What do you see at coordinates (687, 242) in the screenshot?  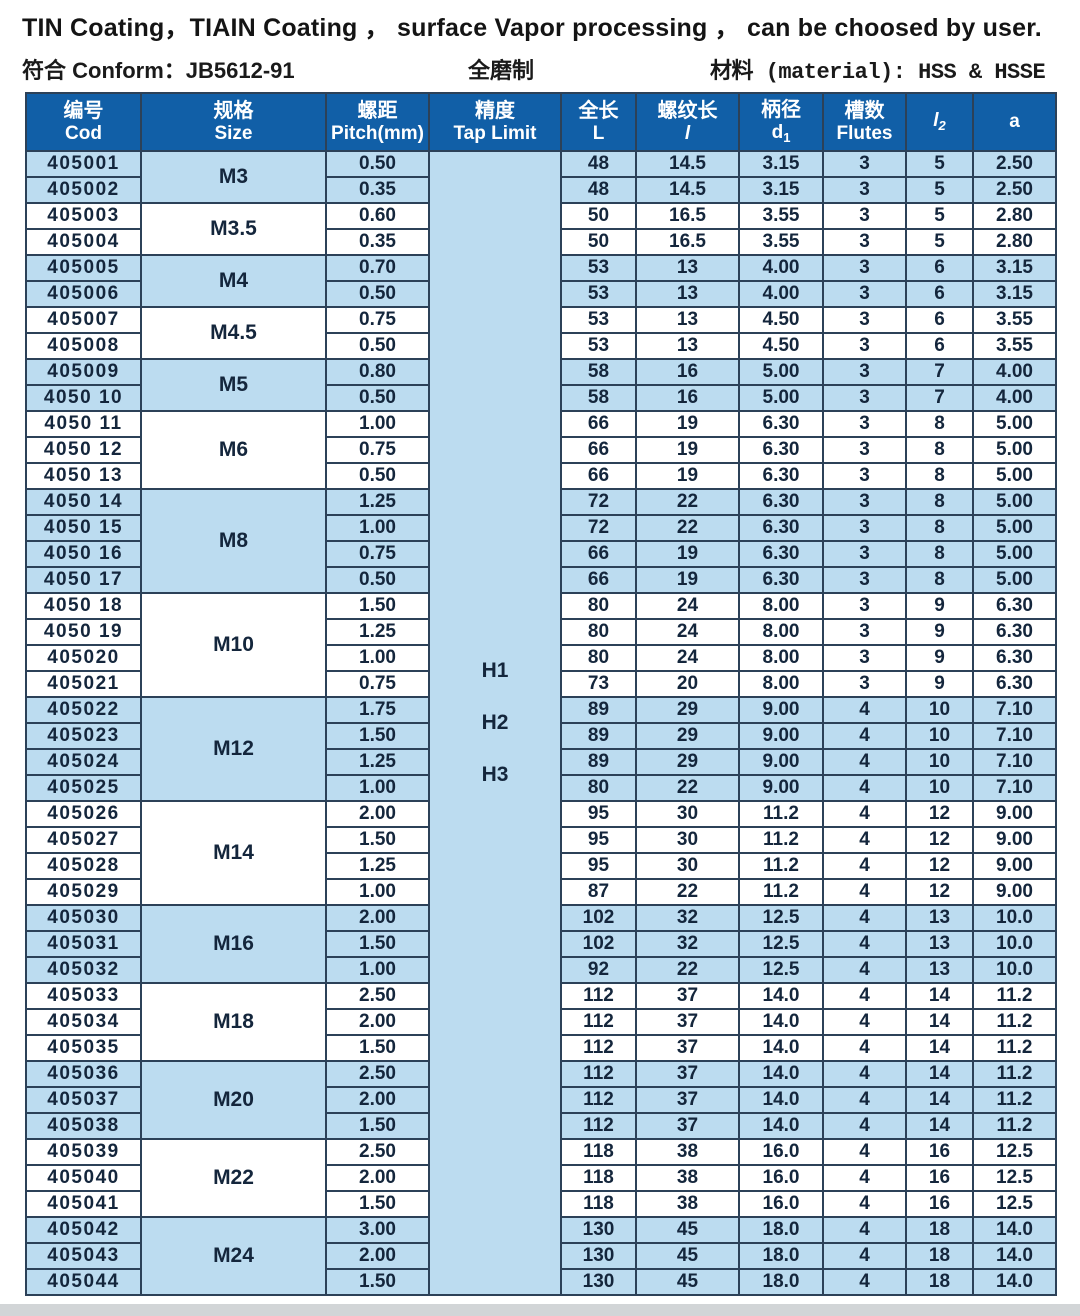 I see `cell-thread-length: 16.5` at bounding box center [687, 242].